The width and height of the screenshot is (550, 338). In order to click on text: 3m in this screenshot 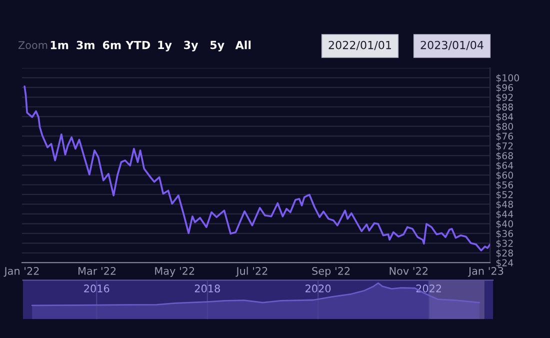, I will do `click(85, 45)`.